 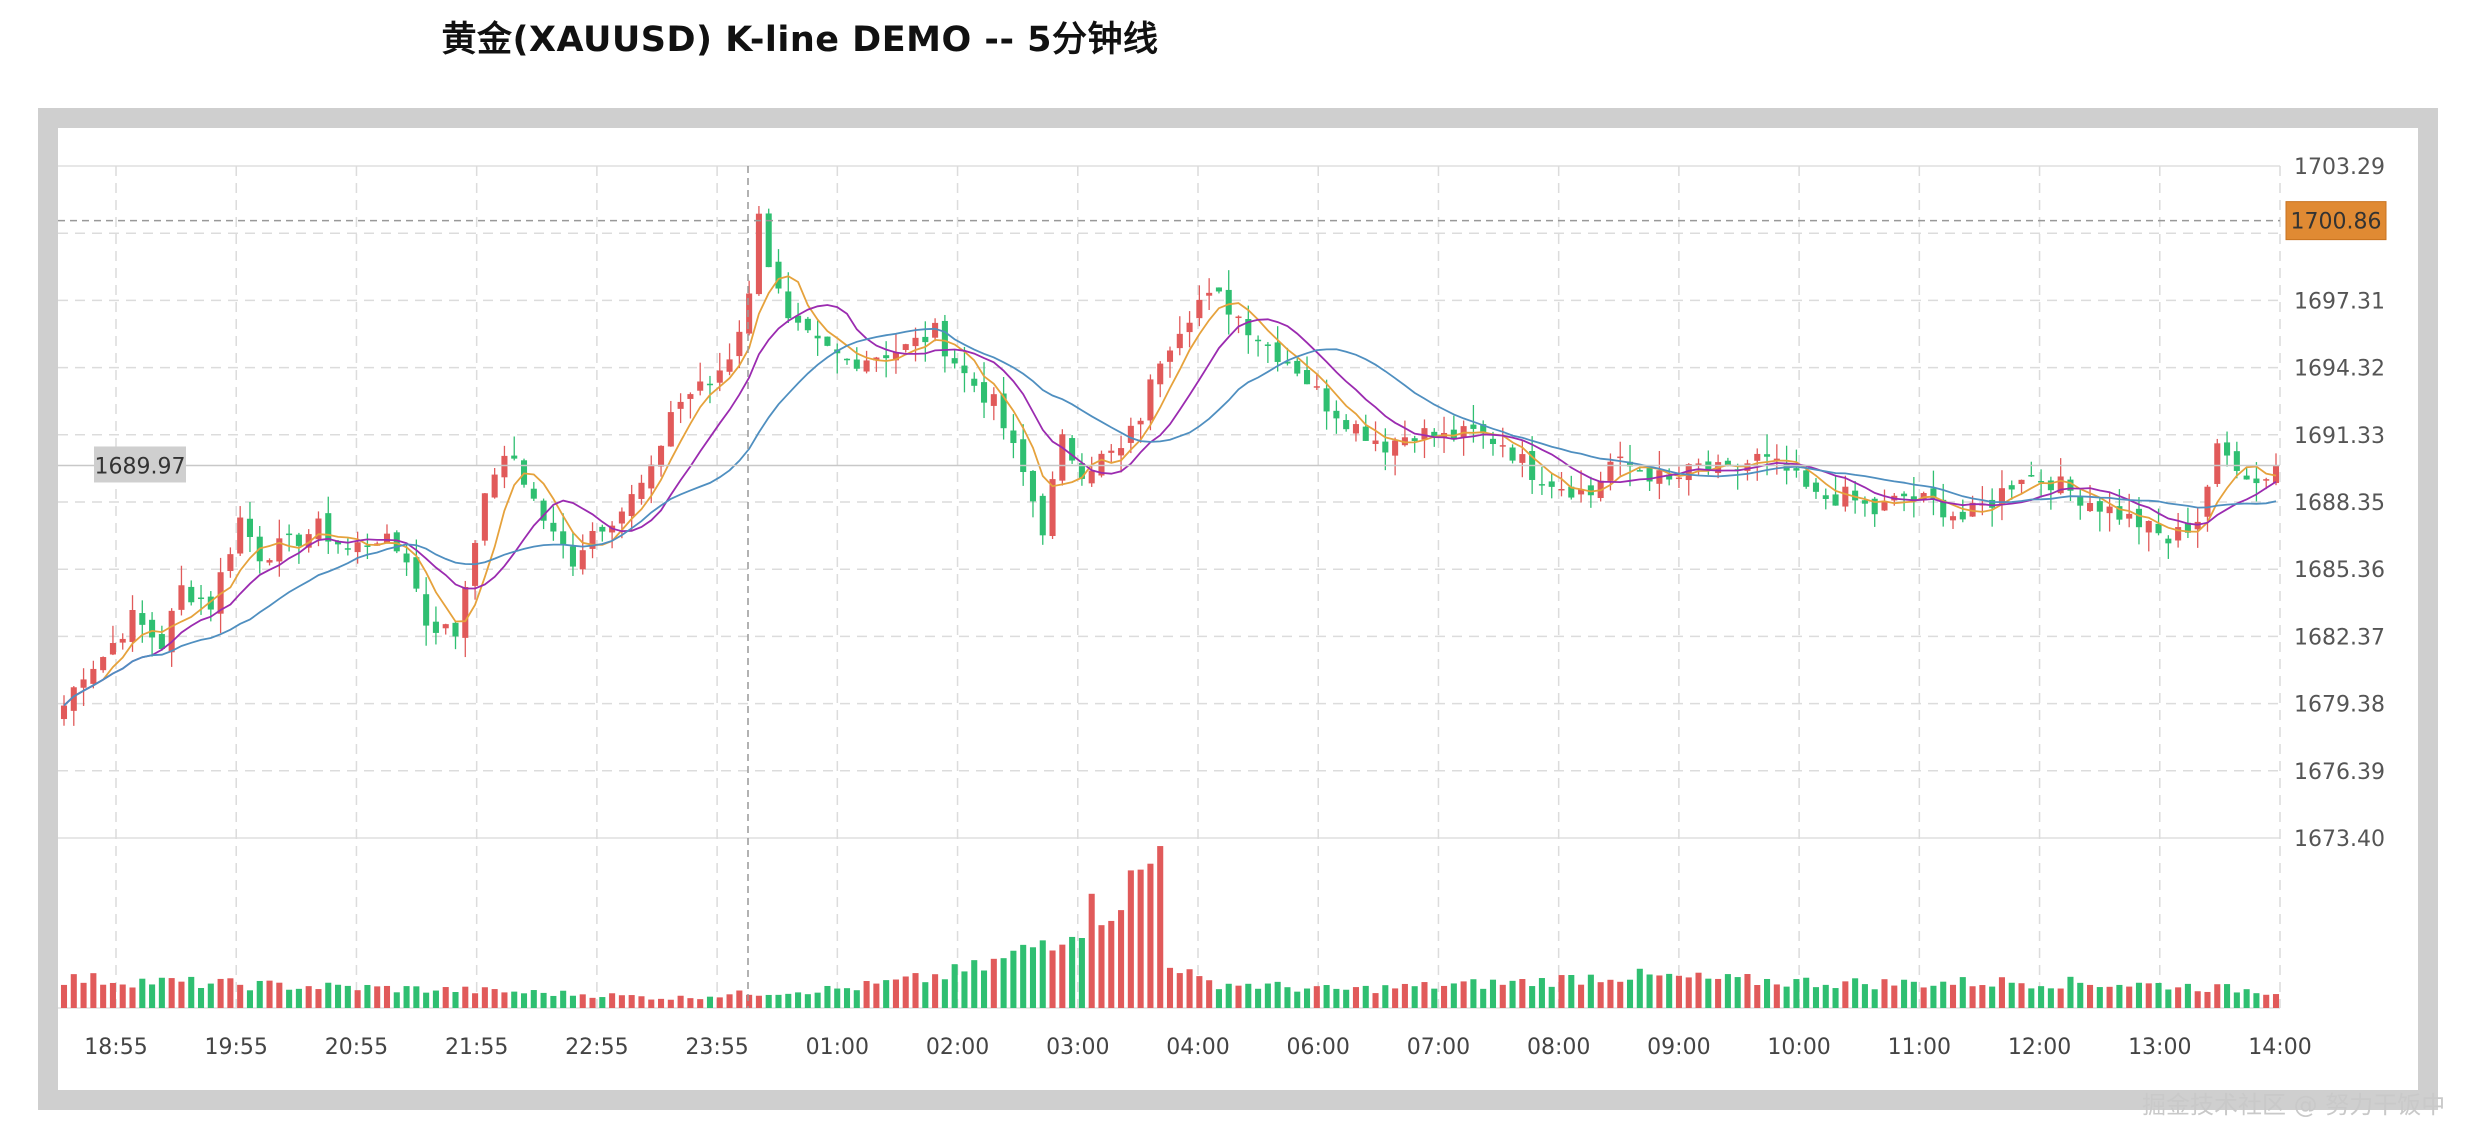 What do you see at coordinates (2294, 1105) in the screenshot?
I see `watermark: 掘金技术社区 @ 努力干饭中` at bounding box center [2294, 1105].